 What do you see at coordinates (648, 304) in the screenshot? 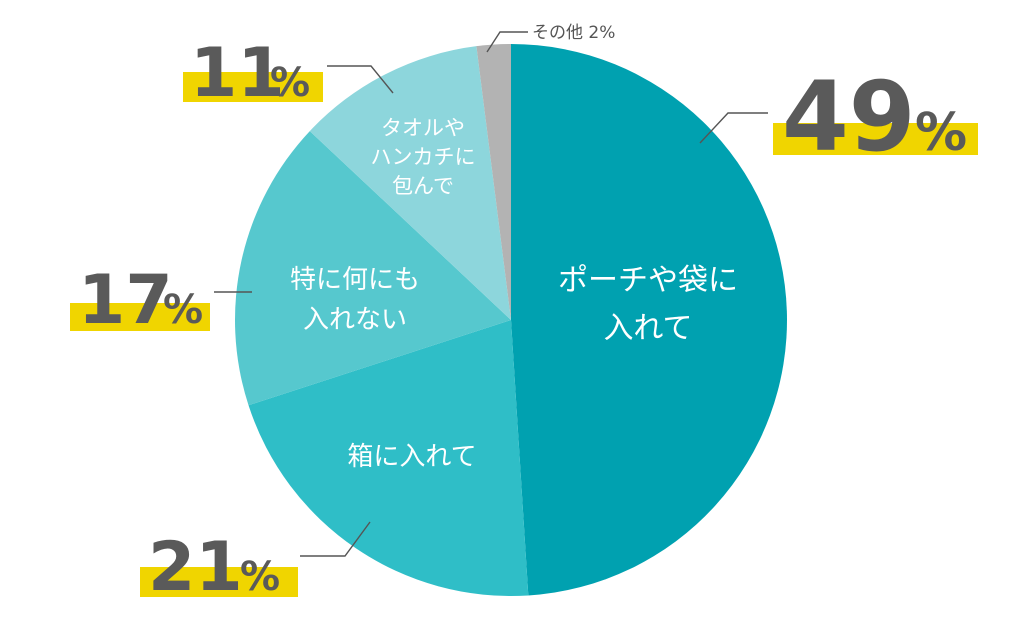
I see `slice-label-0: ポーチや袋に入れて` at bounding box center [648, 304].